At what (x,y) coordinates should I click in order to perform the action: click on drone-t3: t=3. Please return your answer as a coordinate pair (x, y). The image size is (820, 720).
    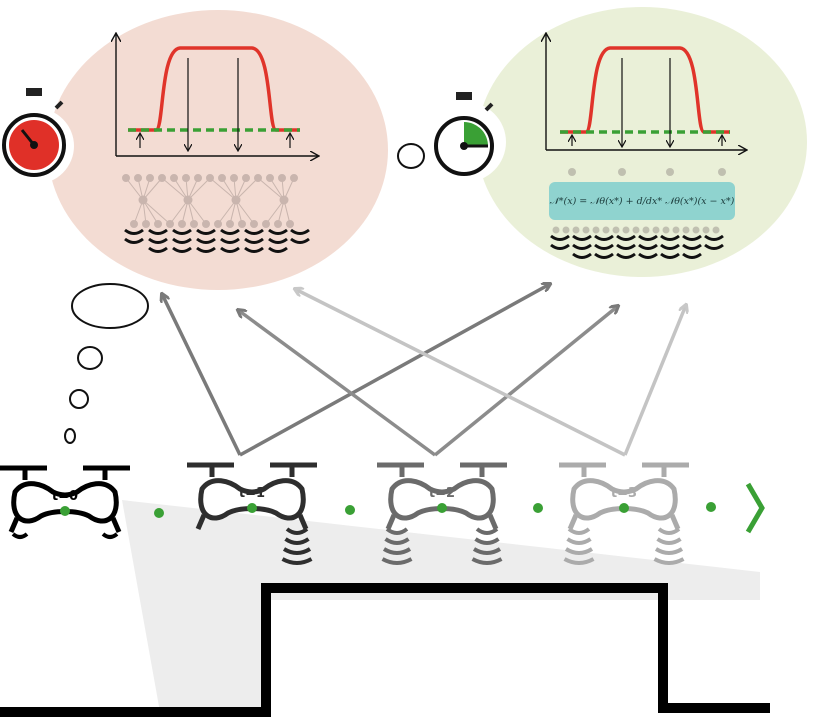
    Looking at the image, I should click on (624, 513).